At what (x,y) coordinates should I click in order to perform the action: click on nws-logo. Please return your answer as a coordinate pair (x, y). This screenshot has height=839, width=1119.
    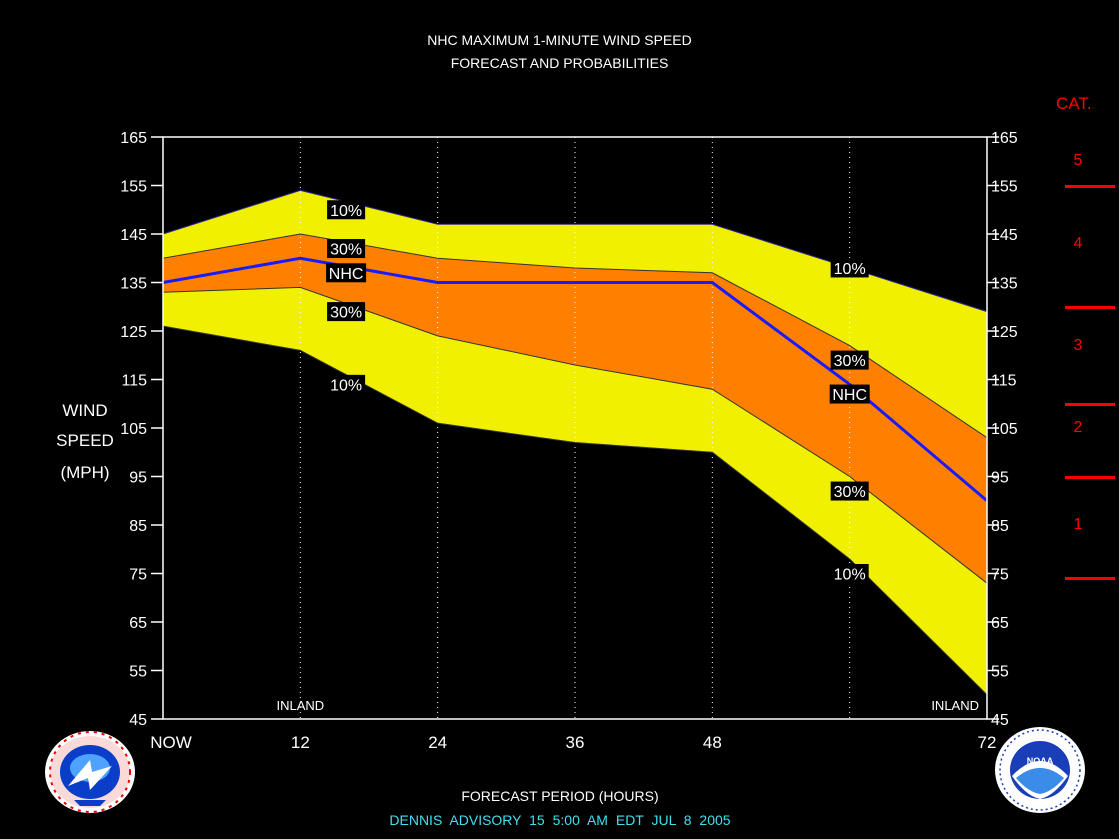
    Looking at the image, I should click on (90, 772).